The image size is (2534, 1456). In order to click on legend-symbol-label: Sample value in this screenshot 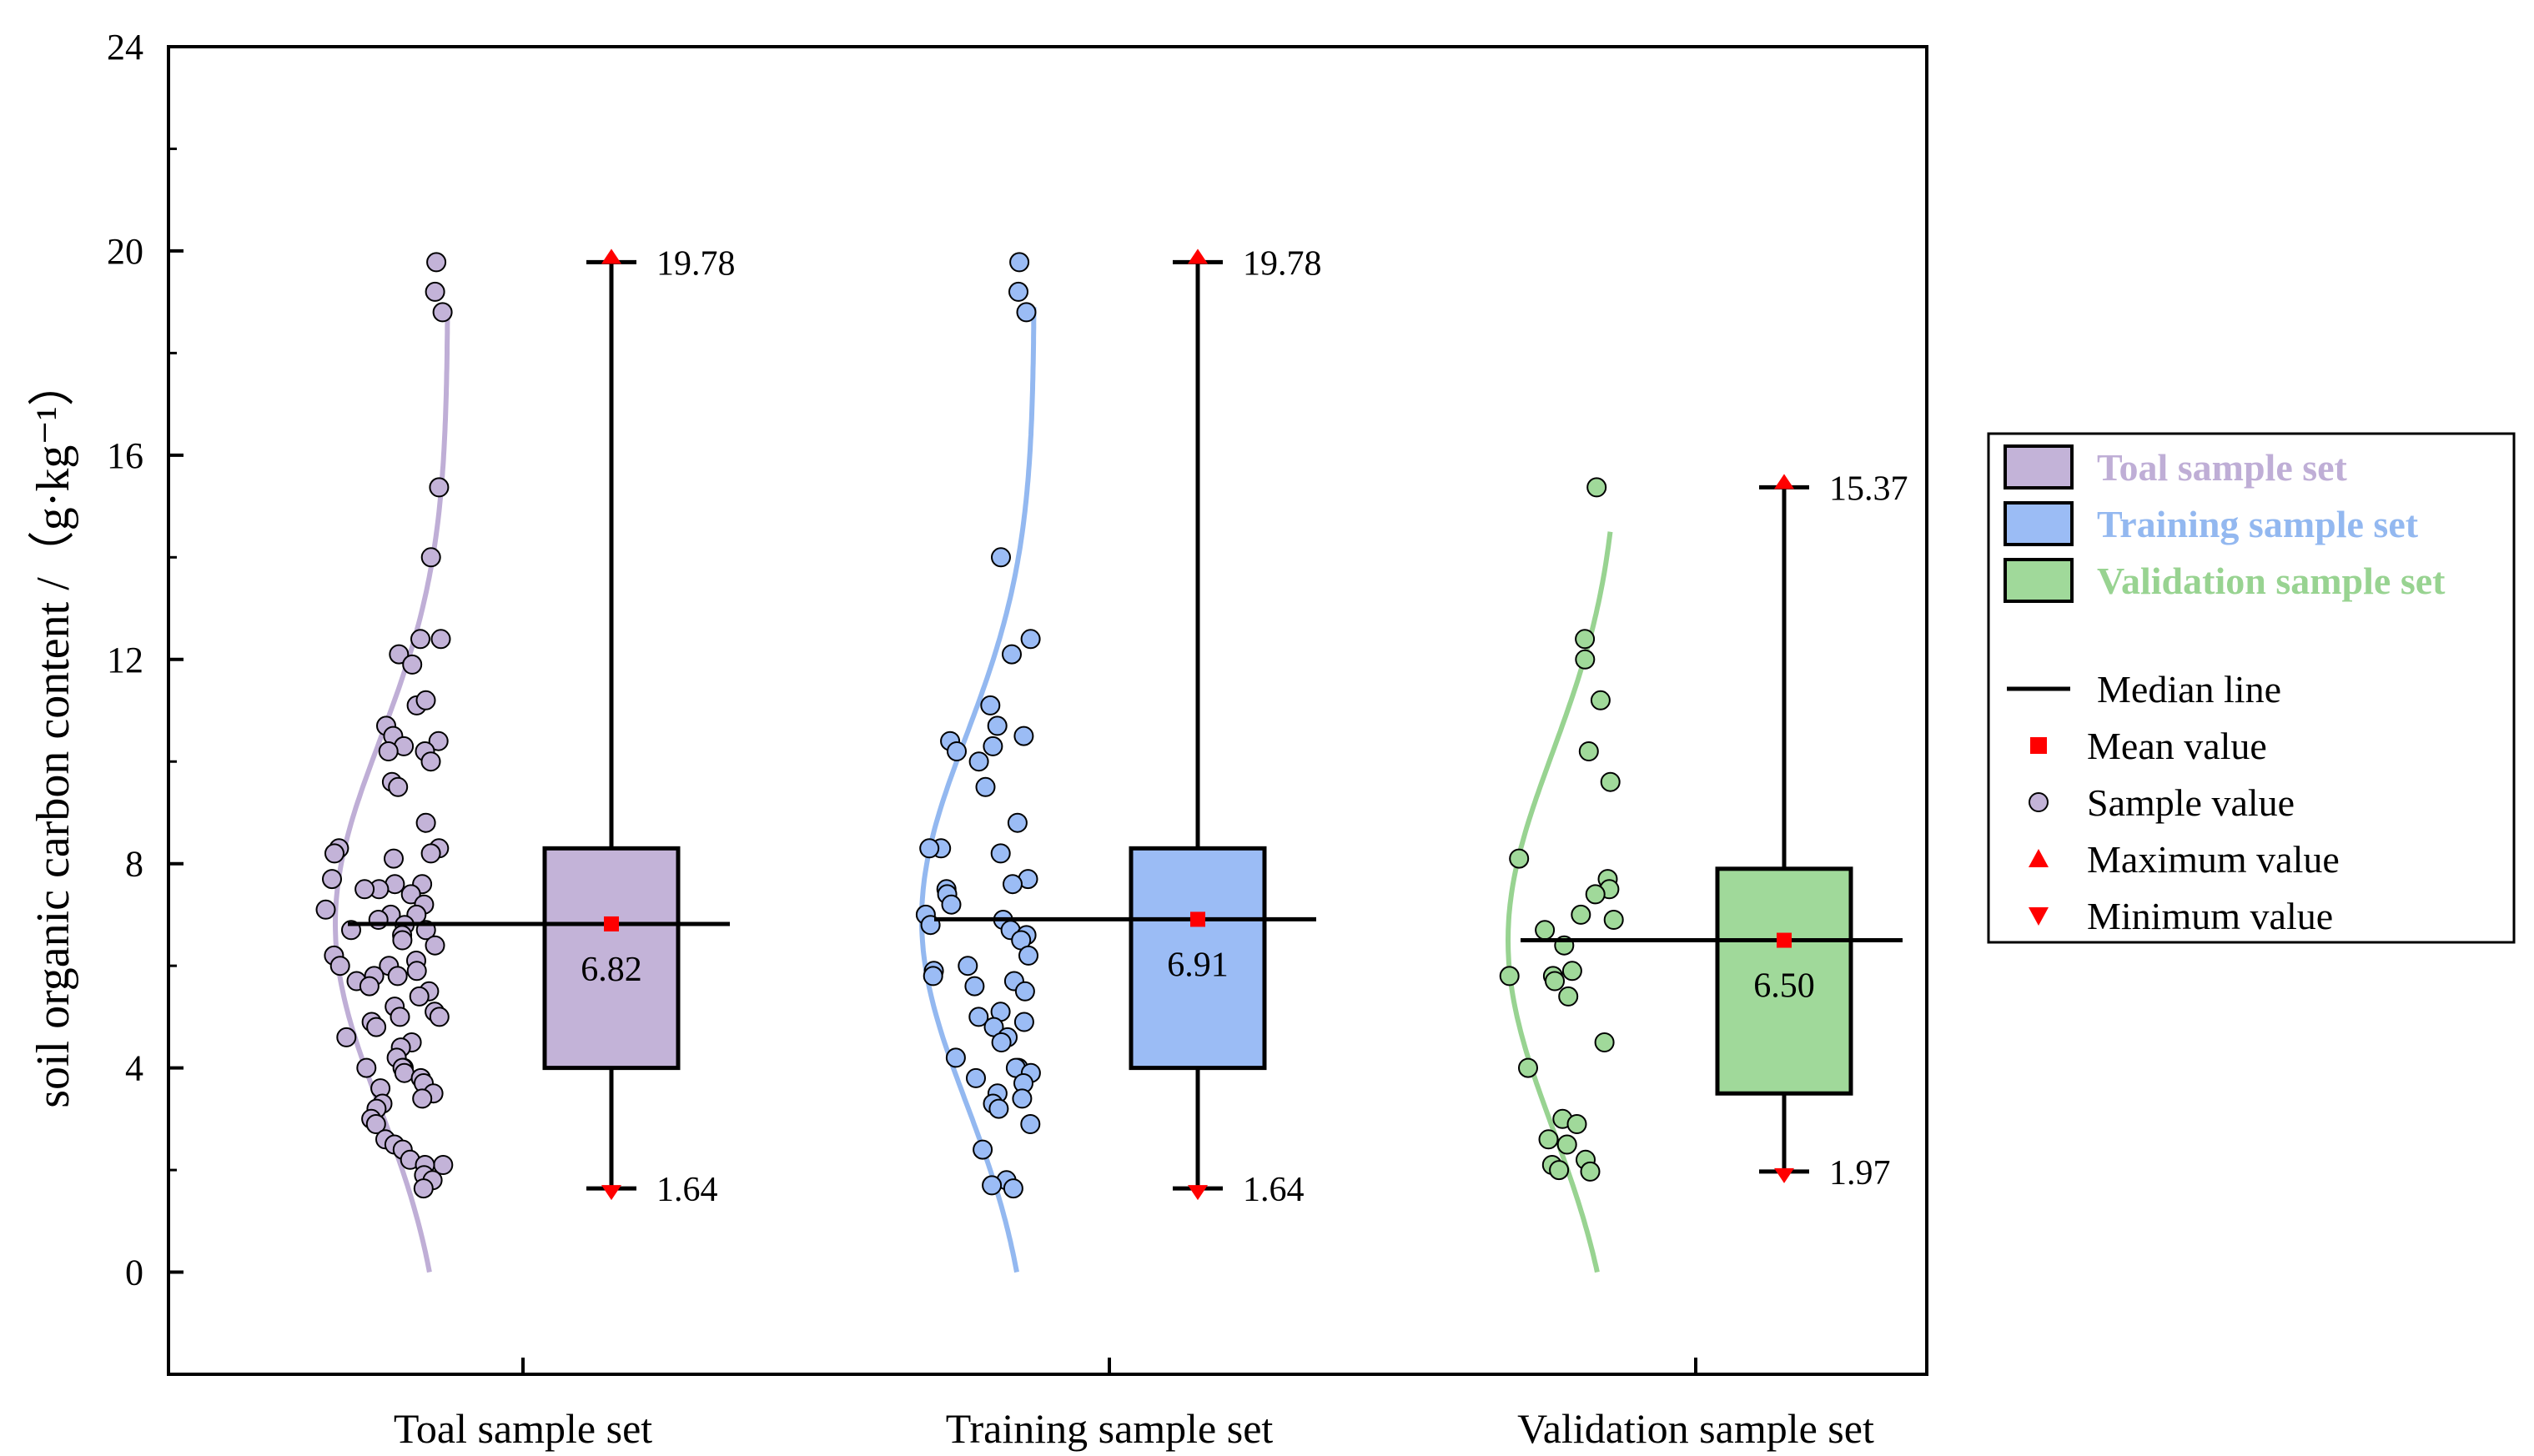, I will do `click(2191, 802)`.